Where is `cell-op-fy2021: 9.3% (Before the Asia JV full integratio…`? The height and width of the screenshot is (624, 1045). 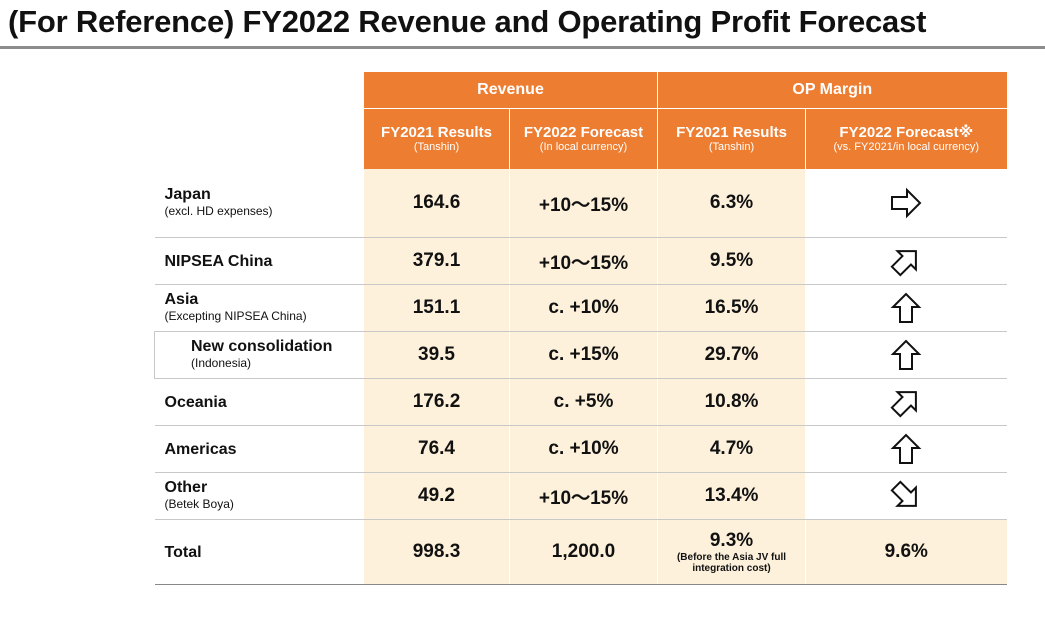
cell-op-fy2021: 9.3% (Before the Asia JV full integratio… is located at coordinates (731, 552).